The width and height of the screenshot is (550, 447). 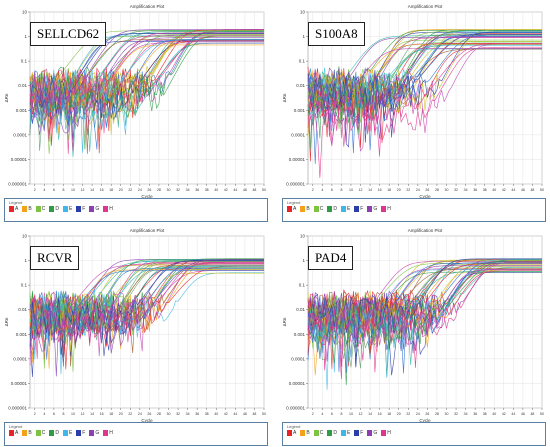 I want to click on legend-item: H, so click(x=386, y=209).